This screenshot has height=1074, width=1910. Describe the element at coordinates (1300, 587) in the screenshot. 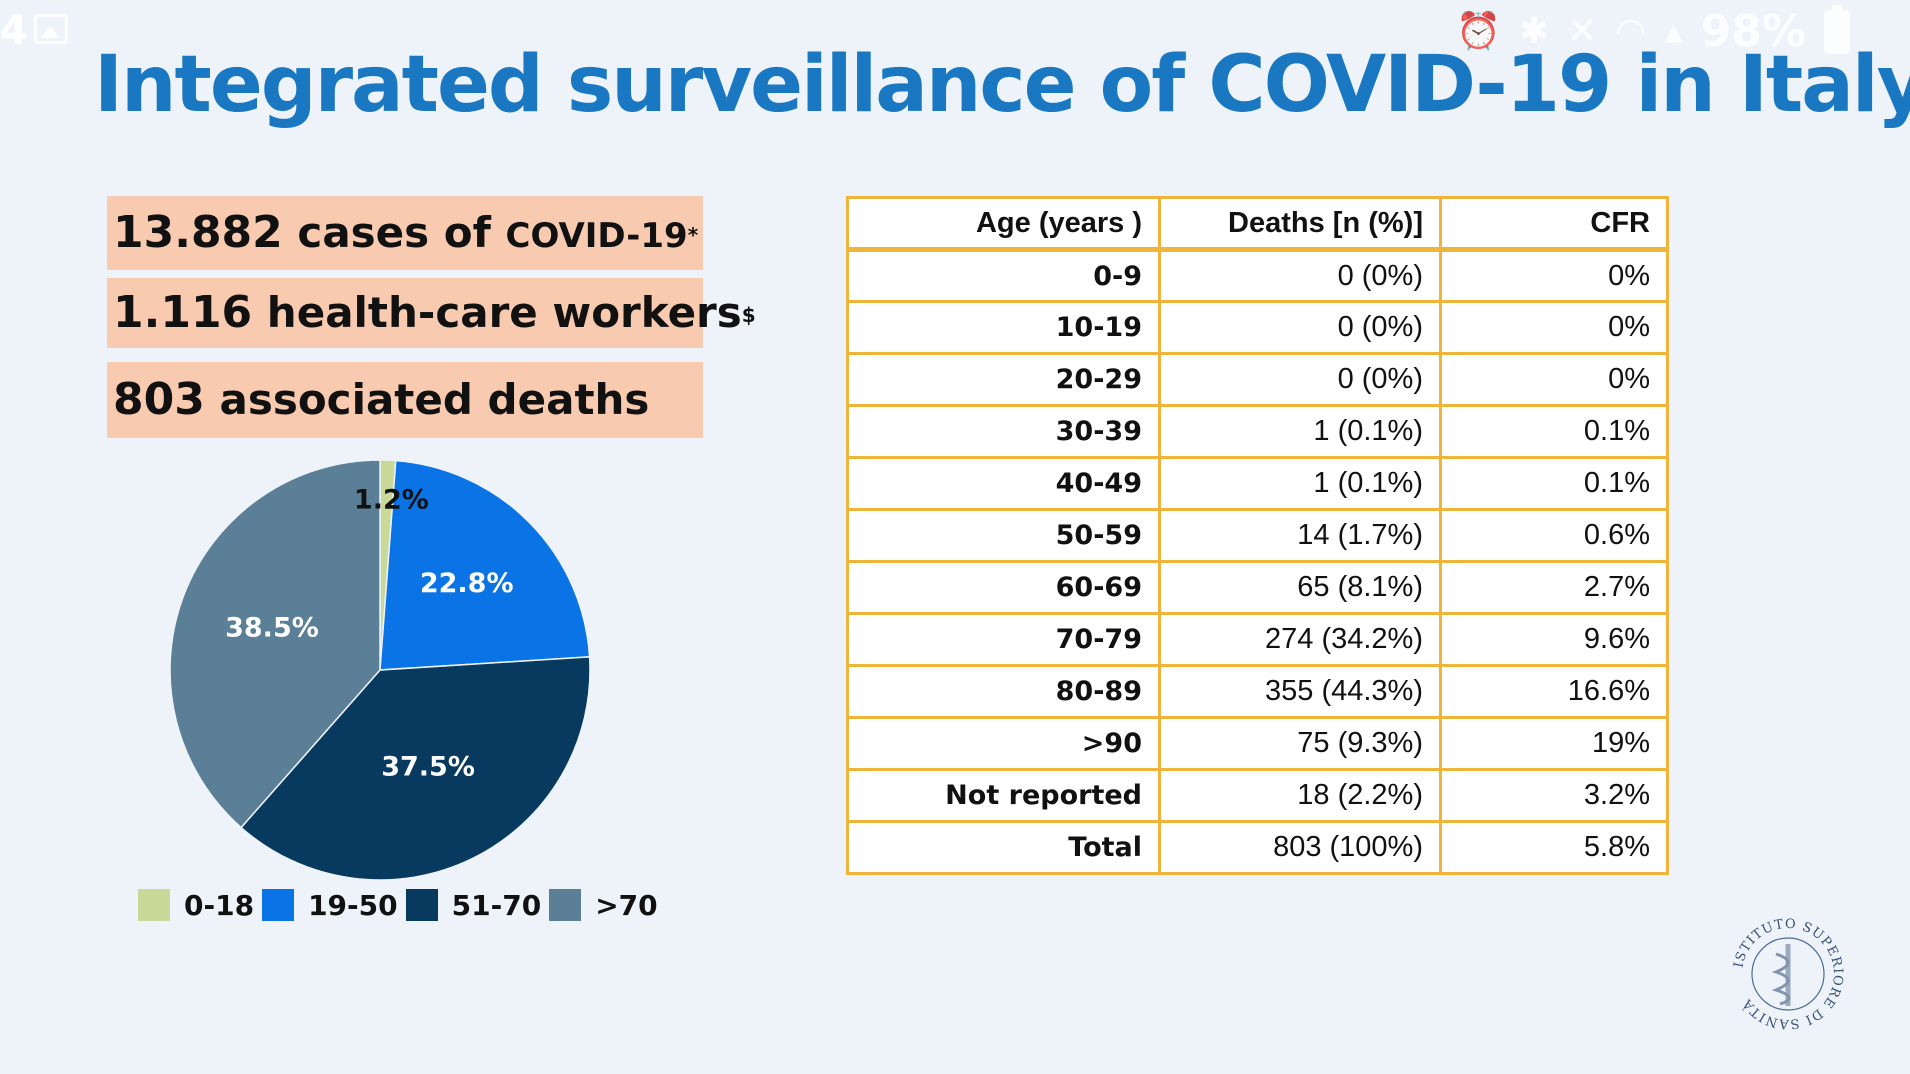

I see `deaths-cell: 65 (8.1%)` at that location.